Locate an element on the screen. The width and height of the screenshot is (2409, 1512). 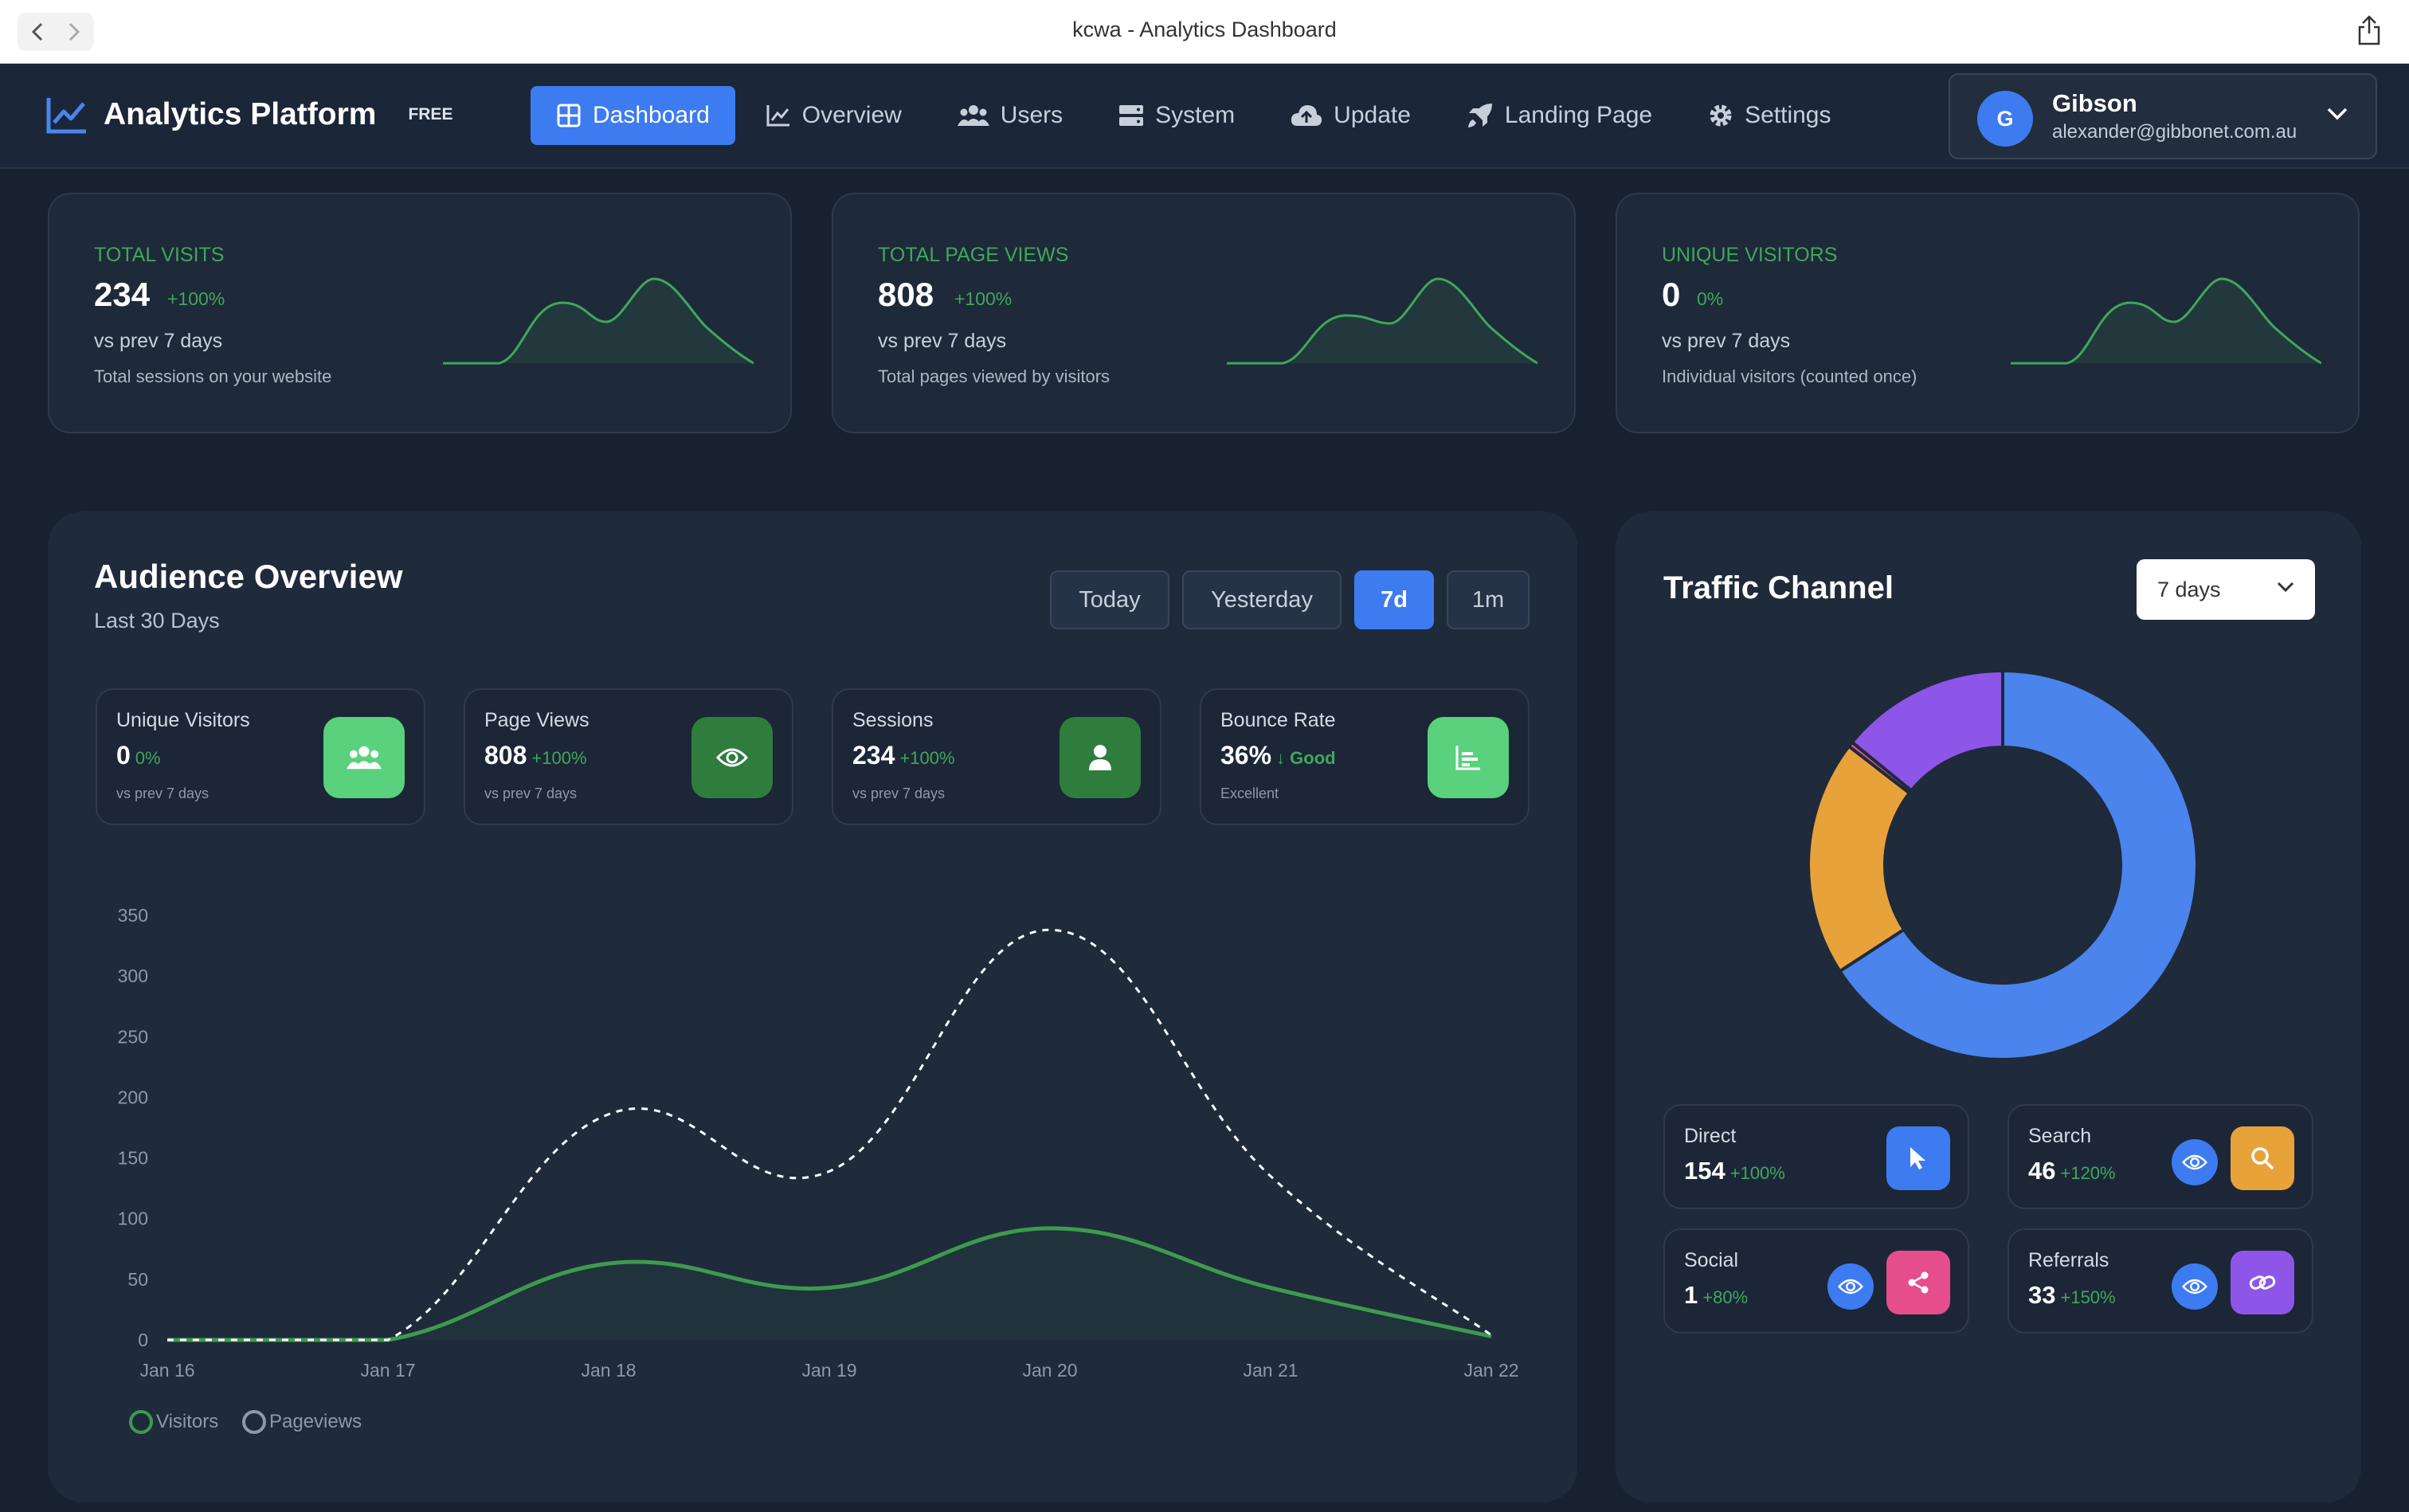
metric-sessions: Sessions 234 +100% vs prev 7 days is located at coordinates (996, 757).